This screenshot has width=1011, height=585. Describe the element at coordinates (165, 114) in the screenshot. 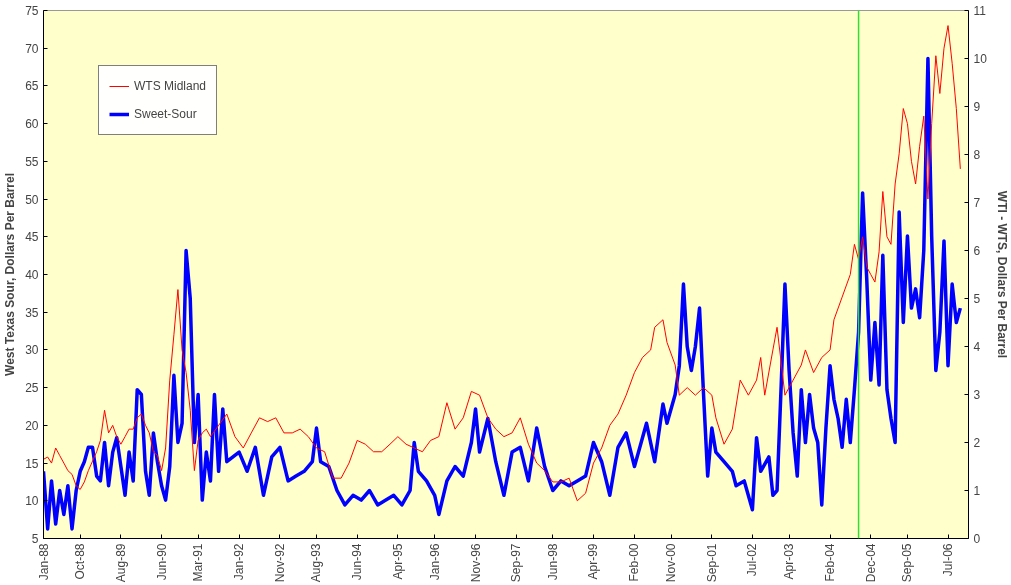

I see `legend-label: Sweet-Sour` at that location.